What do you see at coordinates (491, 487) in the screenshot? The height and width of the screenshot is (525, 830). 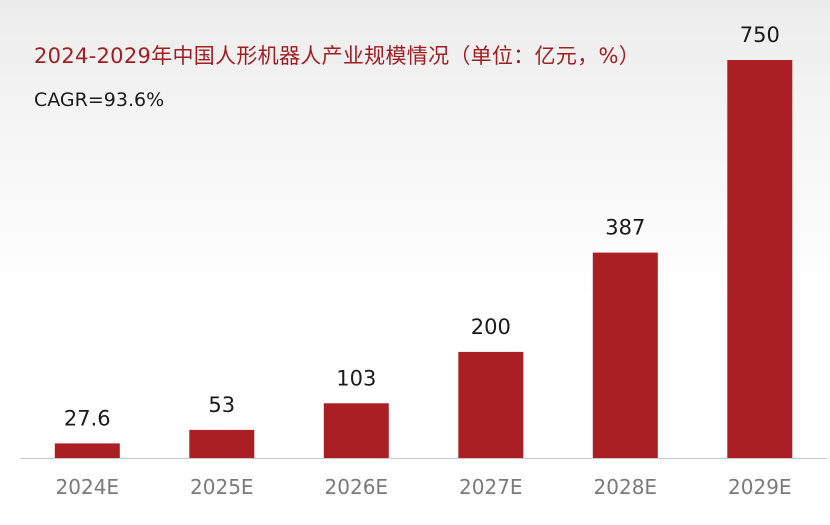 I see `x-tick-label-2027E: 2027E` at bounding box center [491, 487].